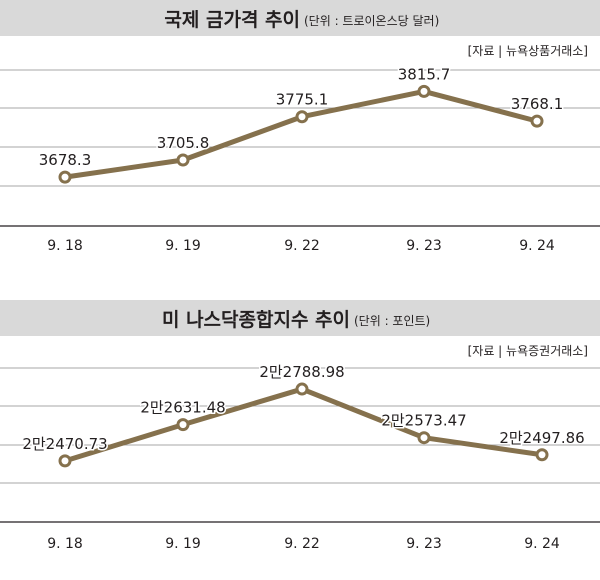 The height and width of the screenshot is (580, 600). Describe the element at coordinates (256, 320) in the screenshot. I see `chart-title: 미 나스닥종합지수 추이` at that location.